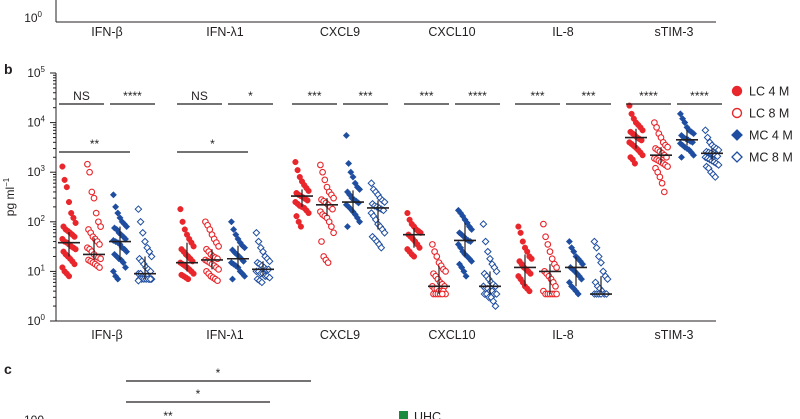 This screenshot has width=800, height=419. What do you see at coordinates (771, 158) in the screenshot?
I see `legend-label: MC 8 M` at bounding box center [771, 158].